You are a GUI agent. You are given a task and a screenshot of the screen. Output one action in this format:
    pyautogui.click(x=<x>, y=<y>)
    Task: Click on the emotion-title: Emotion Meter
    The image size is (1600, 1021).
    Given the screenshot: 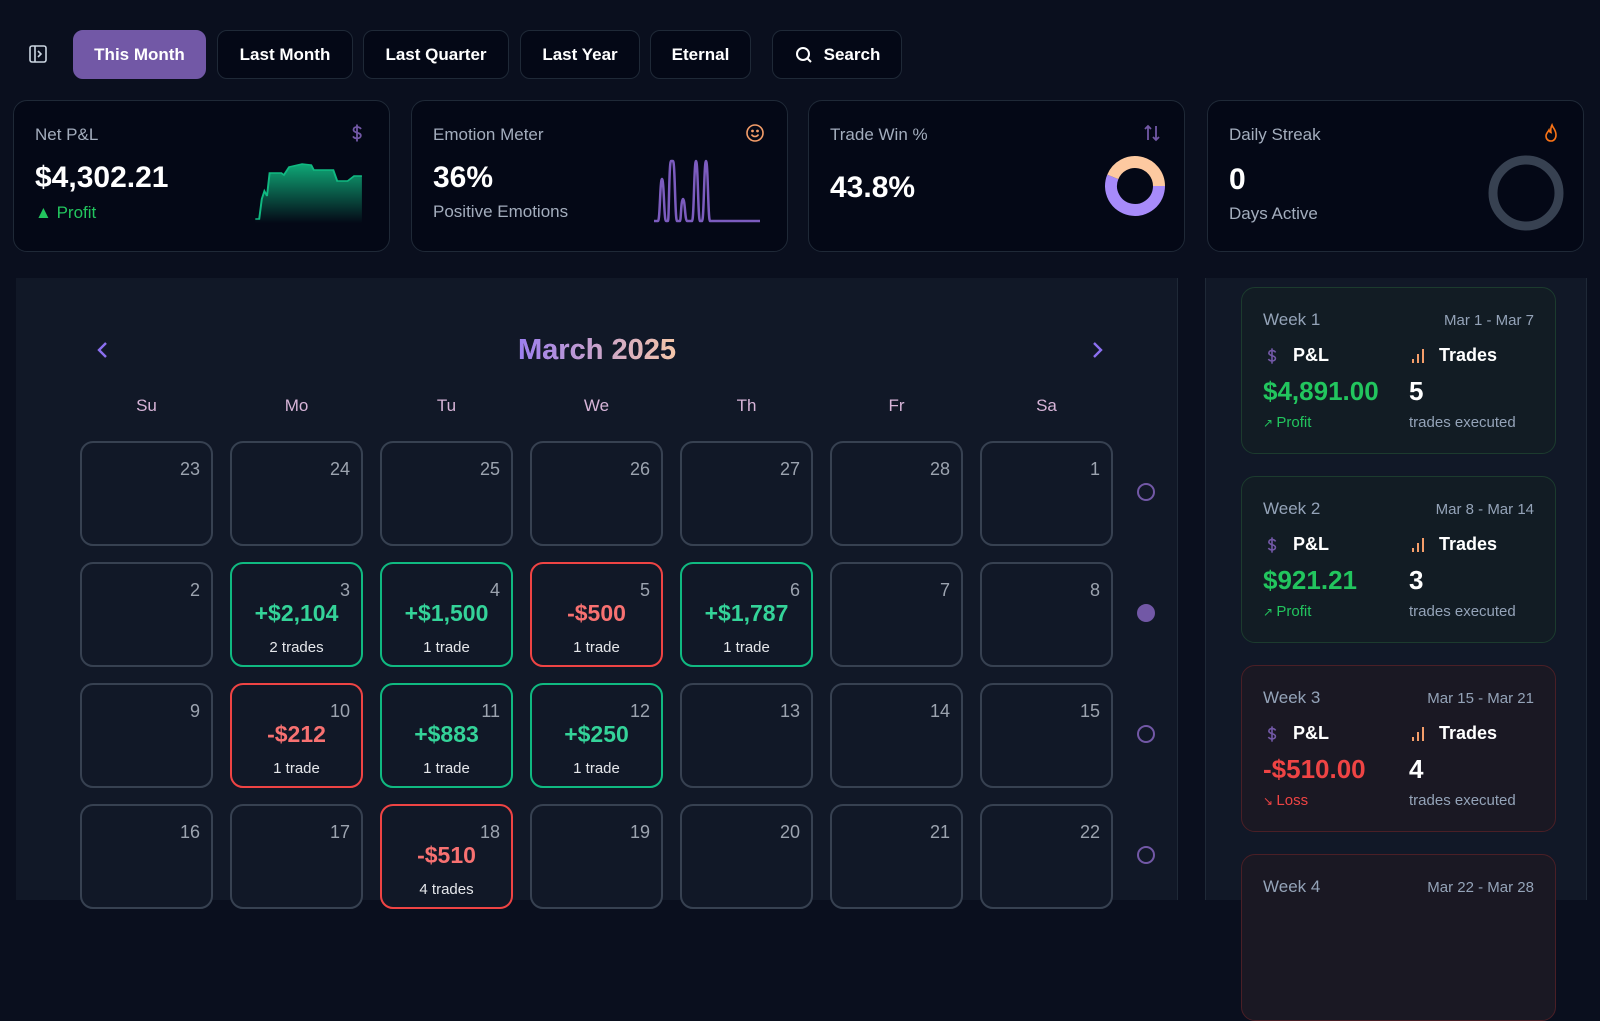 What is the action you would take?
    pyautogui.click(x=488, y=134)
    